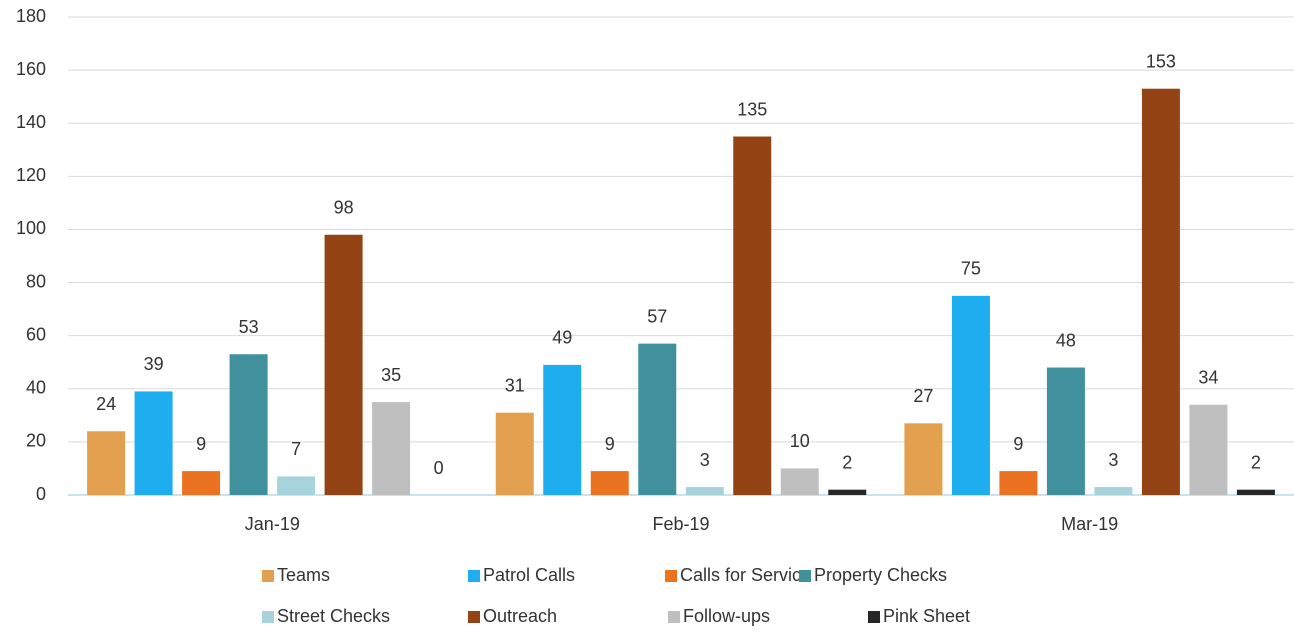 The width and height of the screenshot is (1294, 633). I want to click on legend-label: Street Checks, so click(333, 616).